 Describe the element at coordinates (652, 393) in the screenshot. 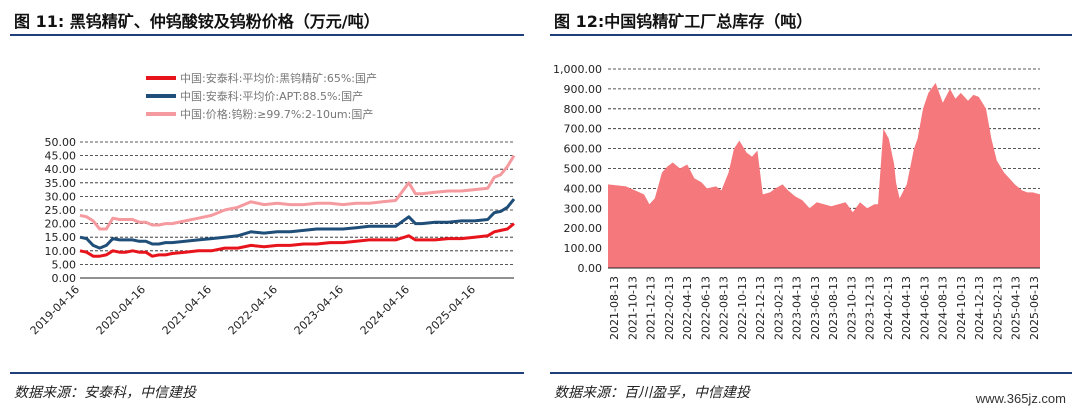

I see `right-source-note: 数据来源：百川盈孚，中信建投` at that location.